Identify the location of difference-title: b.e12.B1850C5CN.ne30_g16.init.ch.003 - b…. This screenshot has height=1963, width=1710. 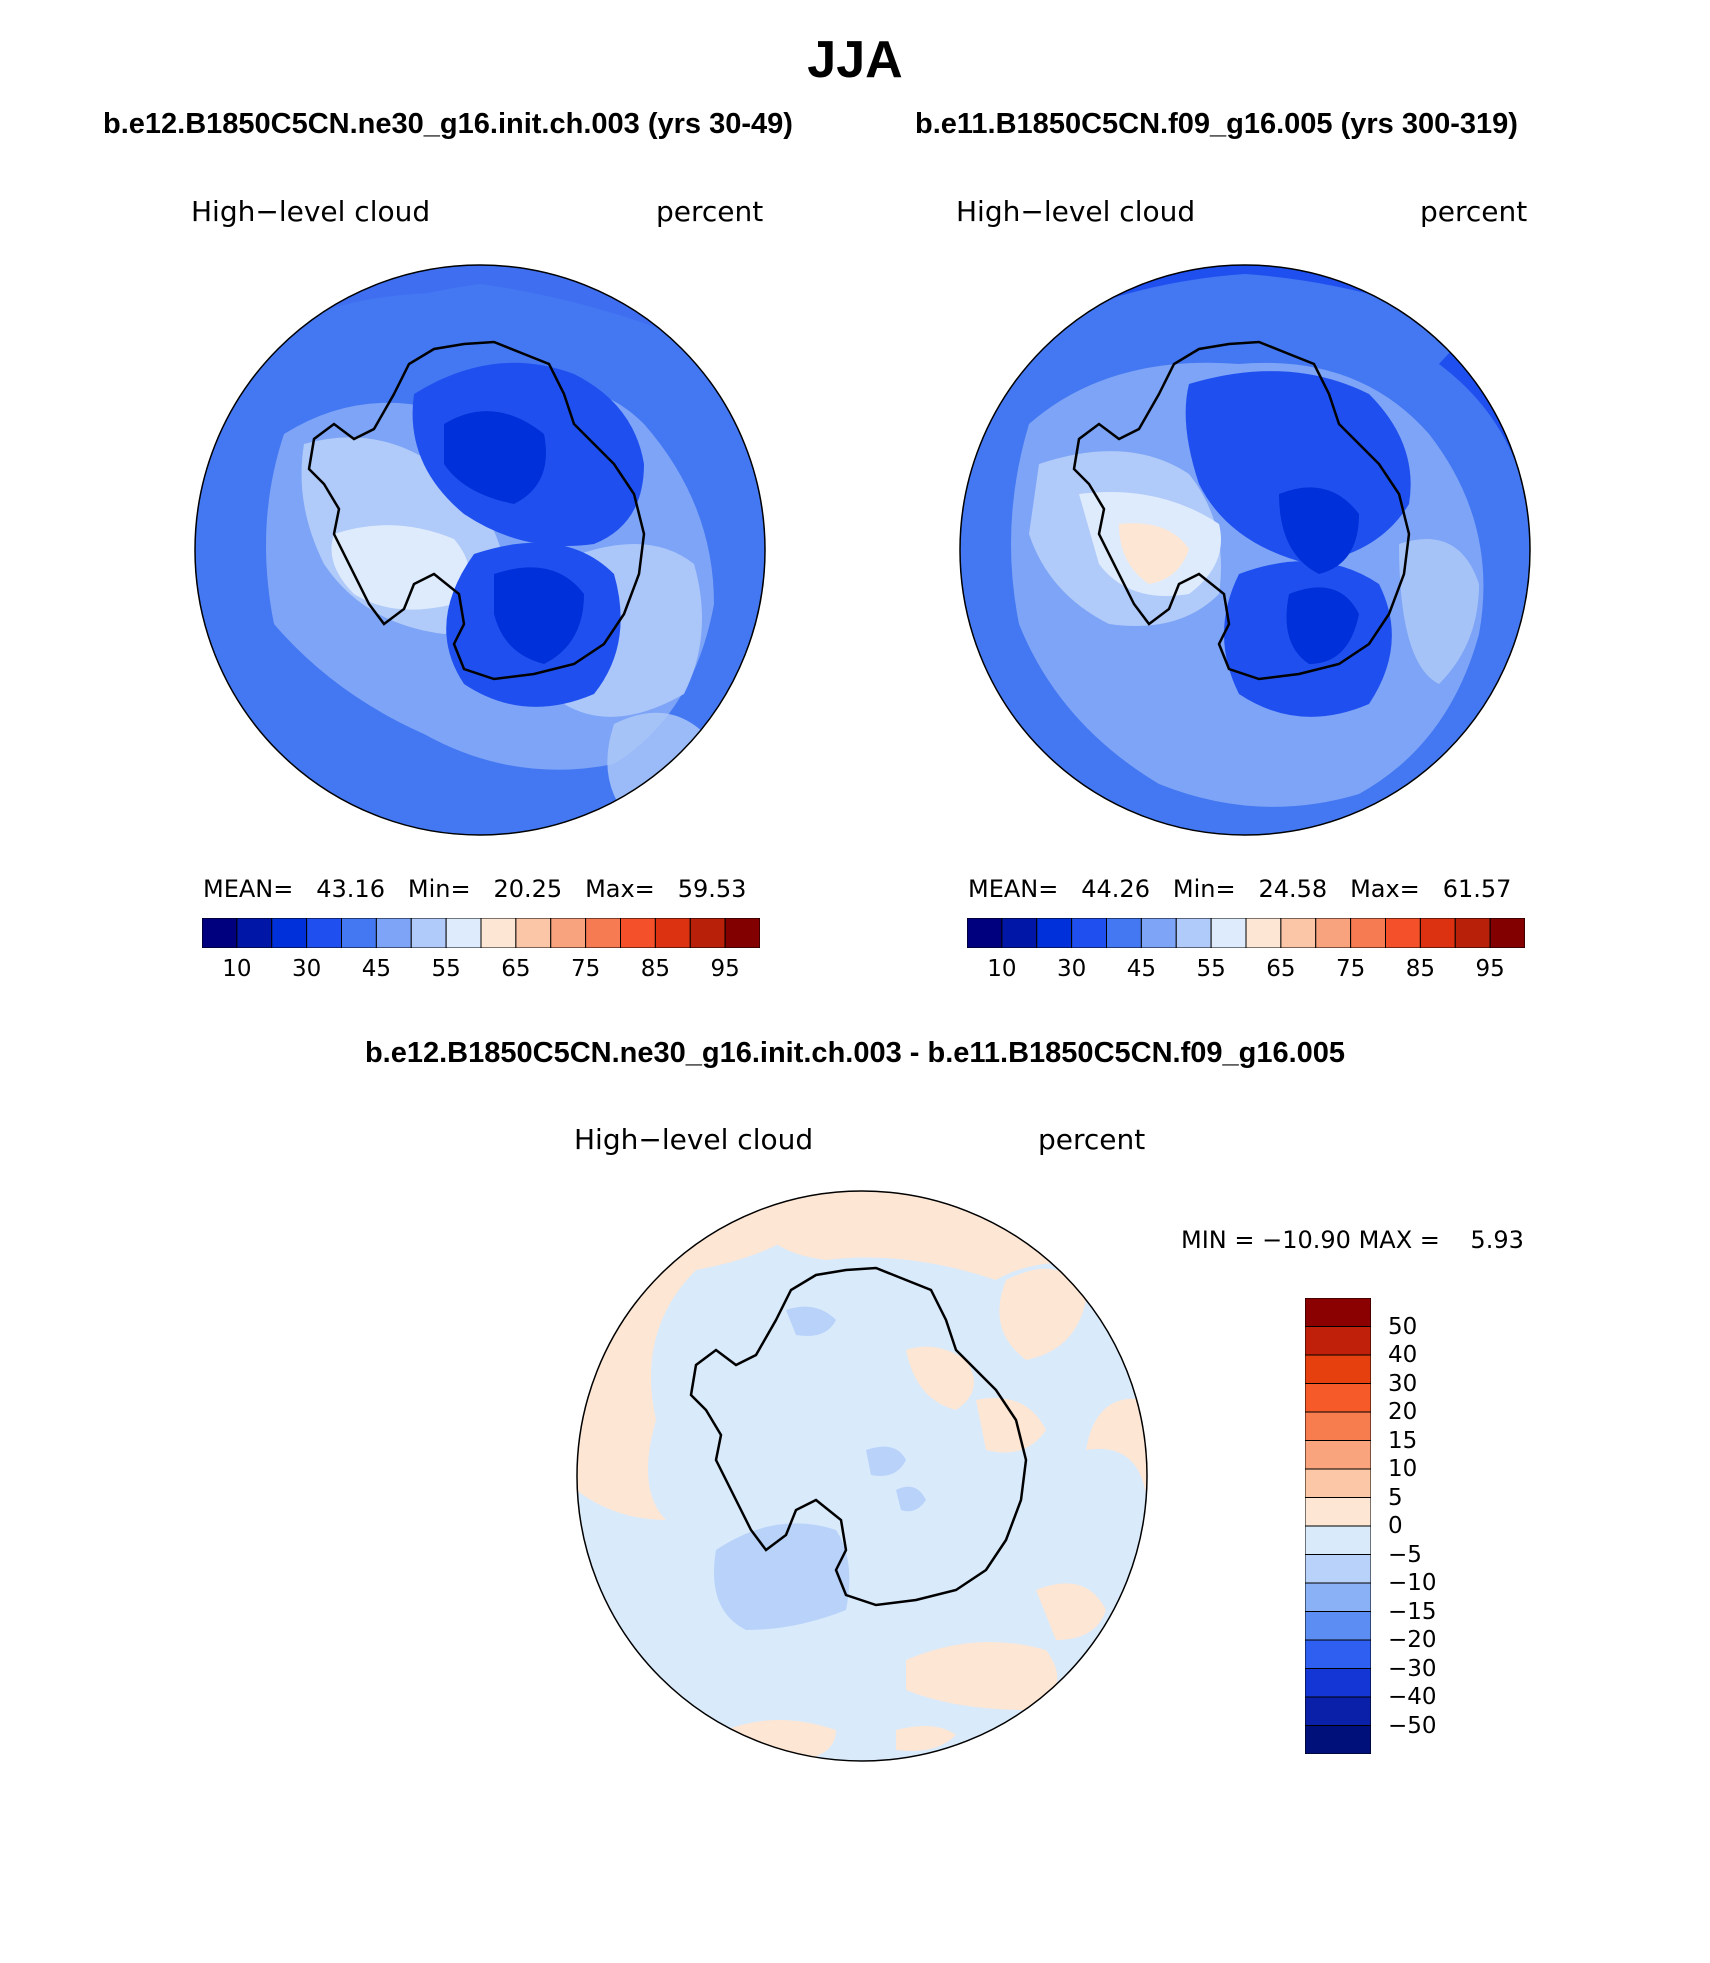
(855, 1053).